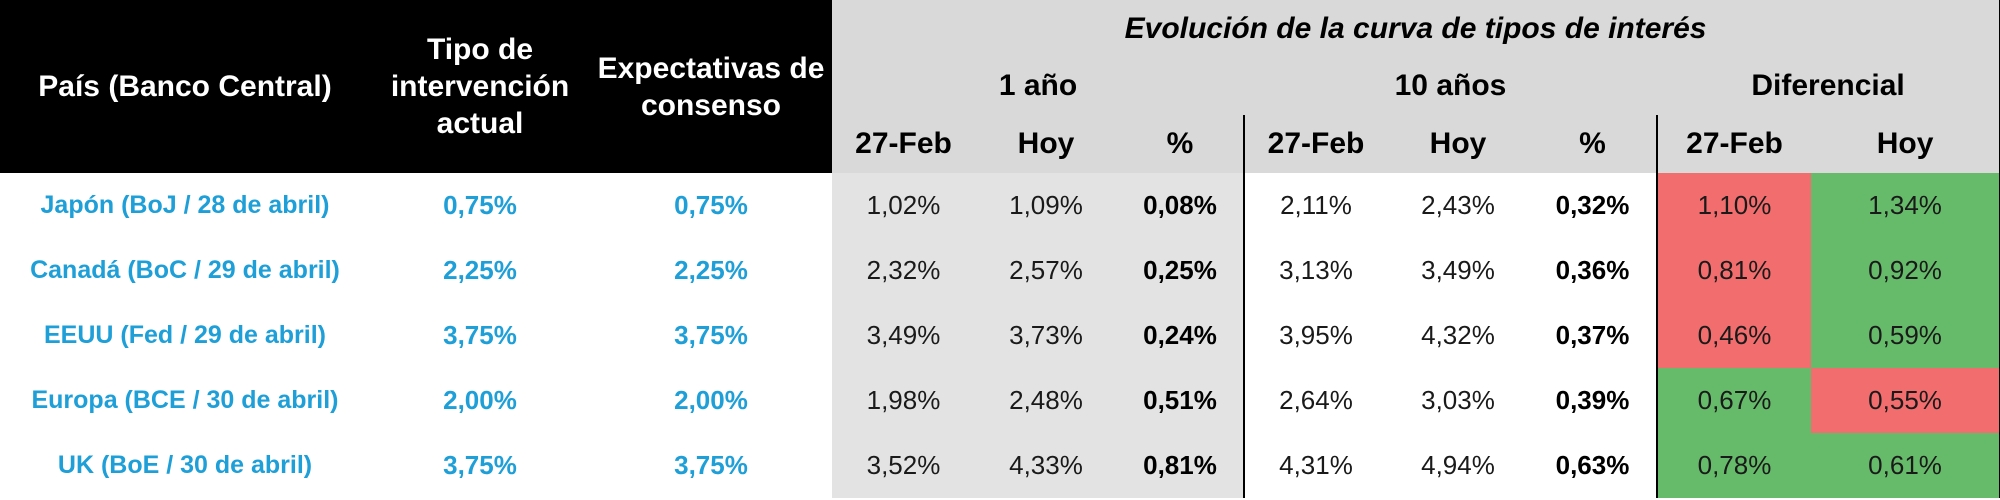 Image resolution: width=2000 pixels, height=500 pixels. I want to click on country-column-header: País (Banco Central), so click(185, 86).